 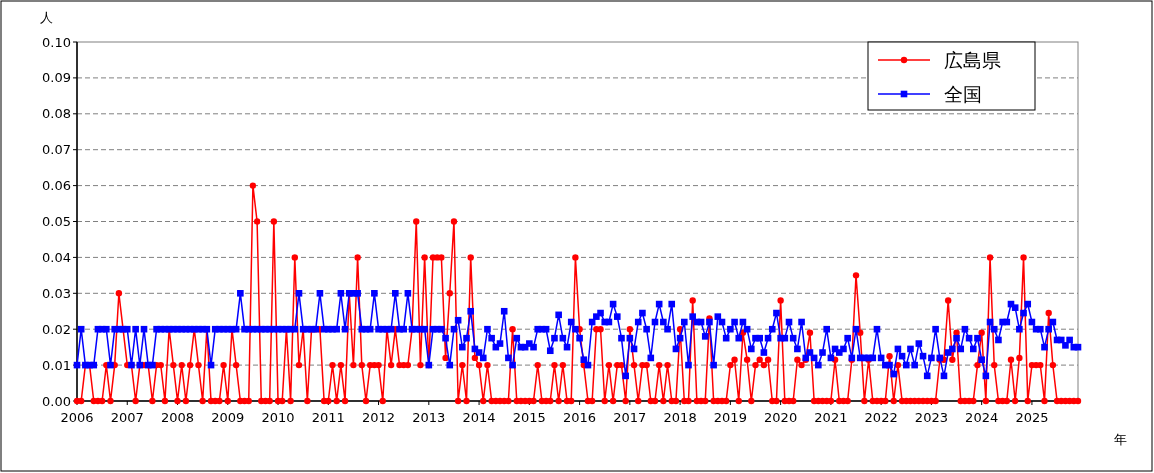 I want to click on y-tick-label: 0.06, so click(x=56, y=186).